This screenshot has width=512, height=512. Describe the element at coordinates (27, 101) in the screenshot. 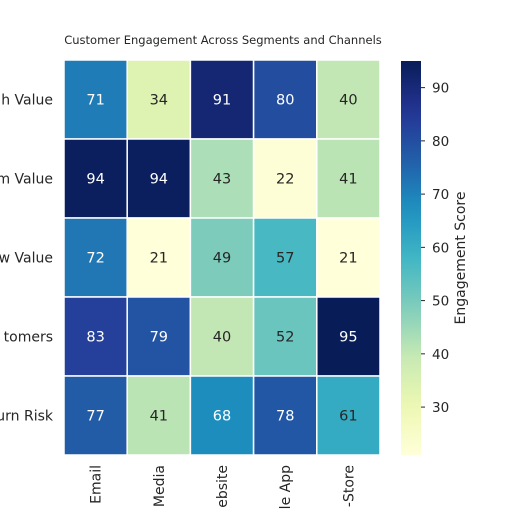

I see `row-label: h Value` at that location.